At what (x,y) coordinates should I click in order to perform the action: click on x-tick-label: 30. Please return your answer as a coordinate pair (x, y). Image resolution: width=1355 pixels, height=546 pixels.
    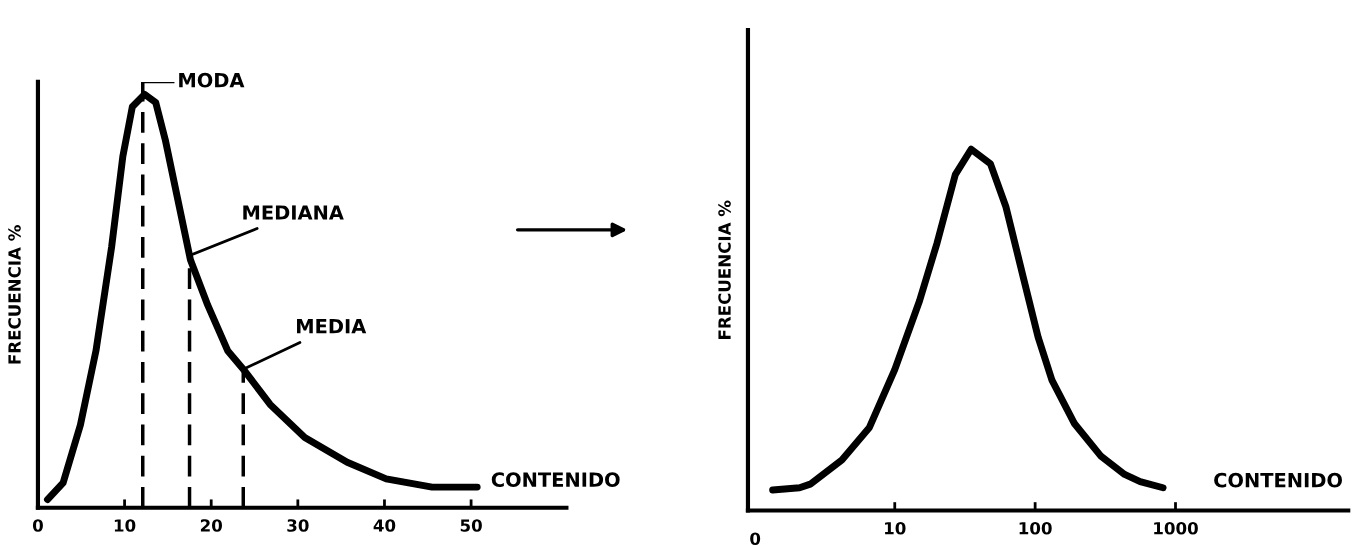
    Looking at the image, I should click on (298, 525).